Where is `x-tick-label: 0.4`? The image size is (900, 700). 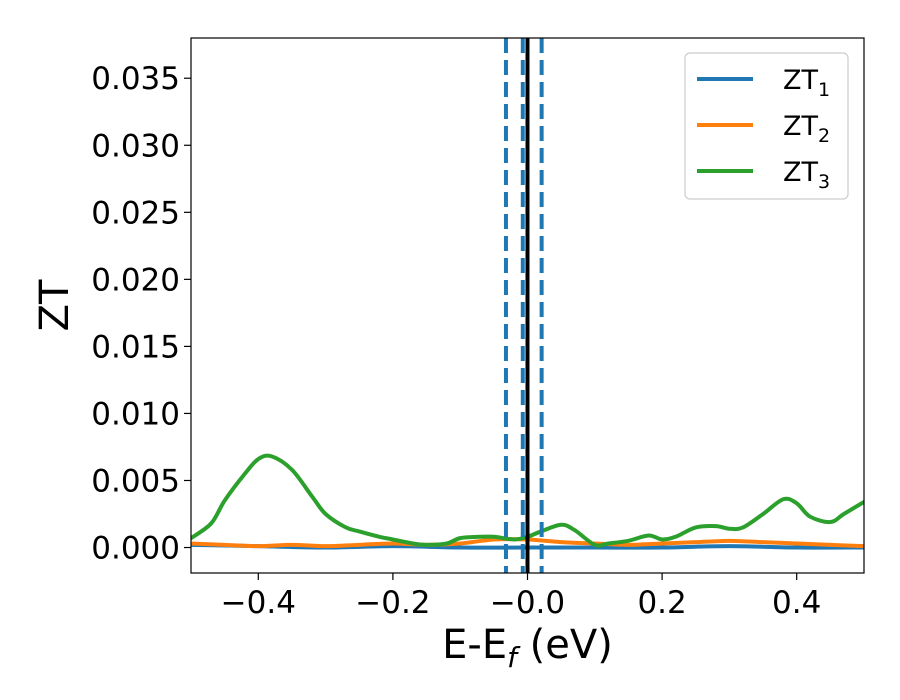 x-tick-label: 0.4 is located at coordinates (796, 603).